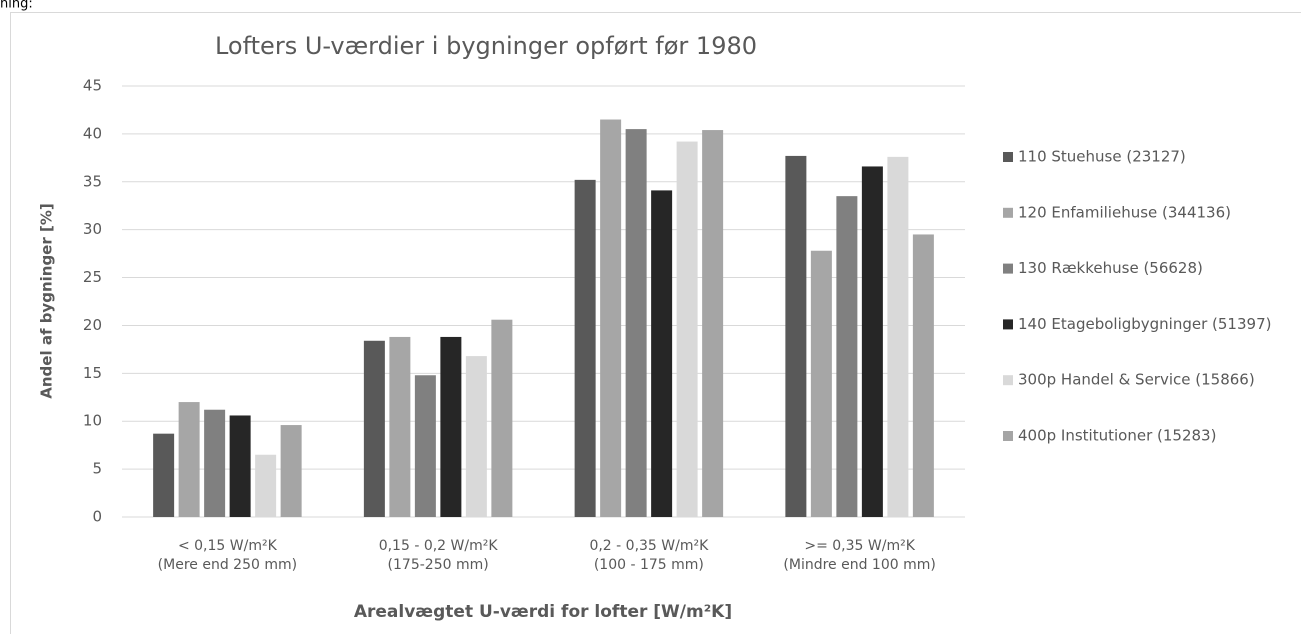 Image resolution: width=1301 pixels, height=634 pixels. What do you see at coordinates (92, 277) in the screenshot?
I see `y-tick-label: 25` at bounding box center [92, 277].